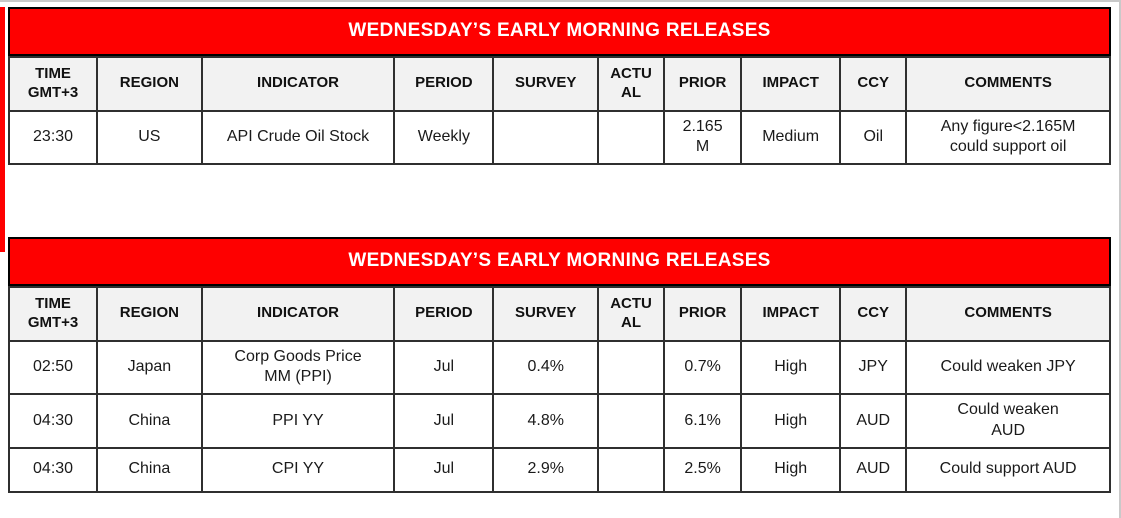 This screenshot has width=1121, height=518. What do you see at coordinates (1008, 421) in the screenshot?
I see `cell-comments: Could weaken AUD` at bounding box center [1008, 421].